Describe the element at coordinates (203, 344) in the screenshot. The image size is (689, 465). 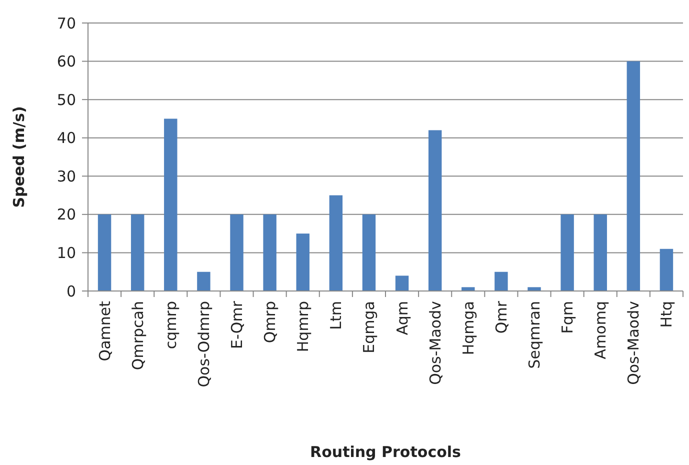
I see `x-tick-label: Qos-Odmrp` at that location.